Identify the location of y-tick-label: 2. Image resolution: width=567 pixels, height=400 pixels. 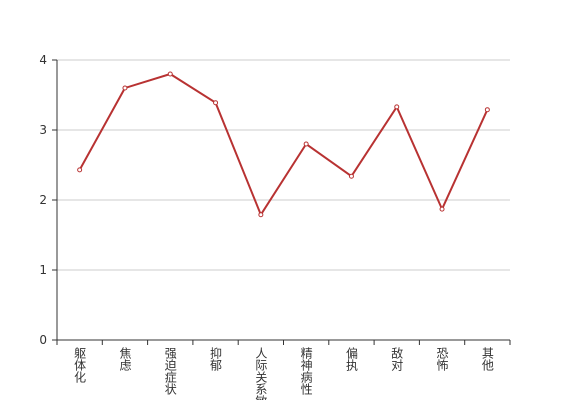
(43, 200).